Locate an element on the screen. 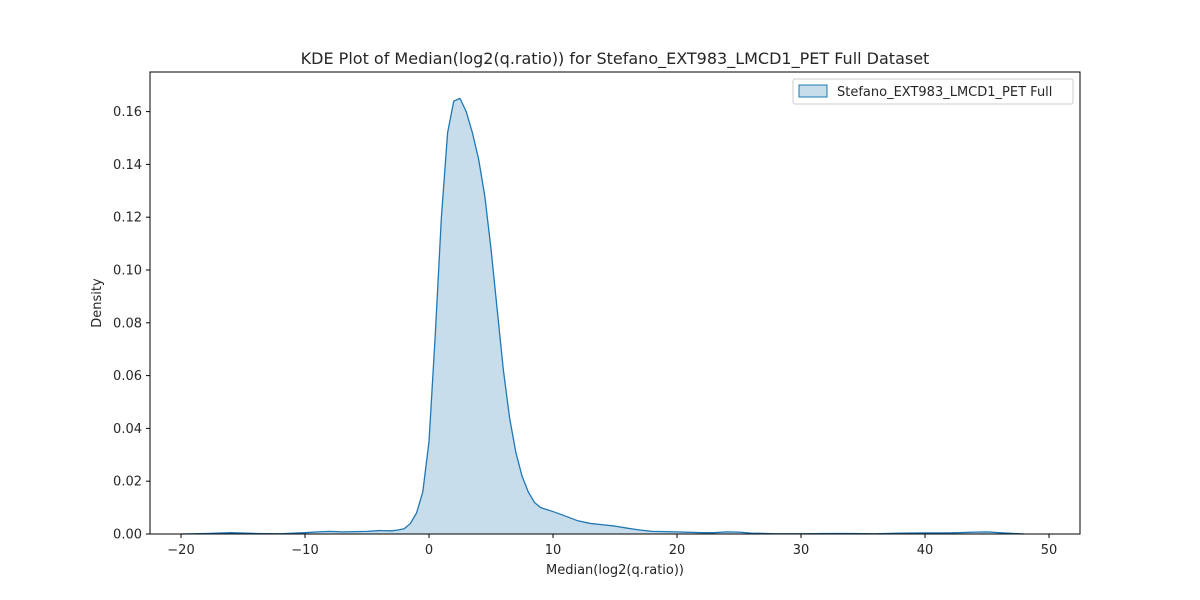 Image resolution: width=1200 pixels, height=600 pixels. y-tick-label: 0.10 is located at coordinates (127, 271).